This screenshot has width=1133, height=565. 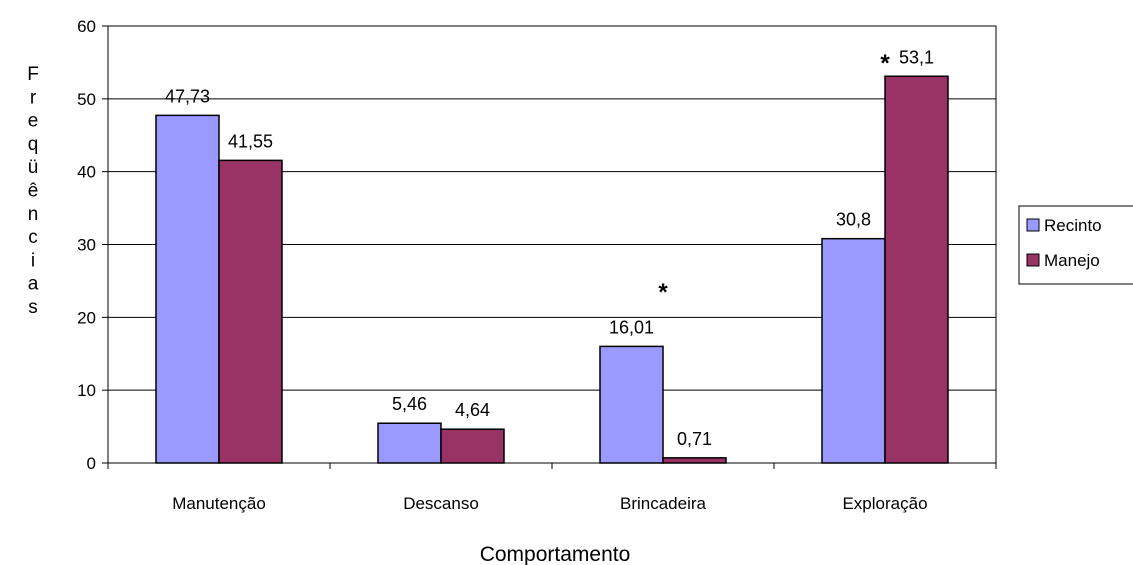 I want to click on legend-entry: Recinto, so click(x=1073, y=225).